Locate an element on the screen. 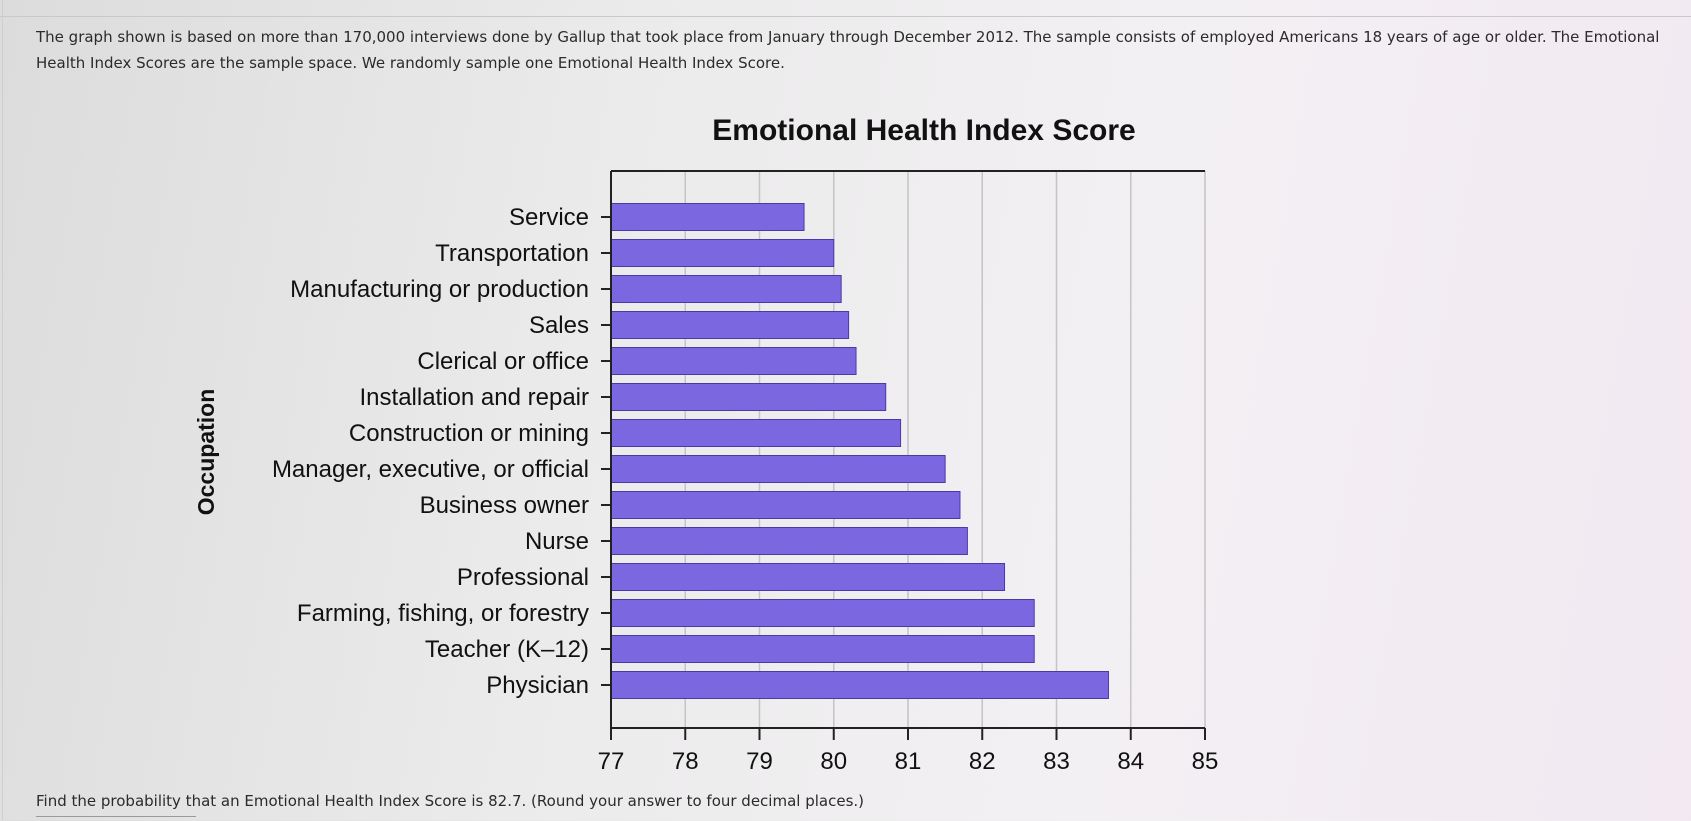  category-label: Farming, fishing, or forestry is located at coordinates (443, 613).